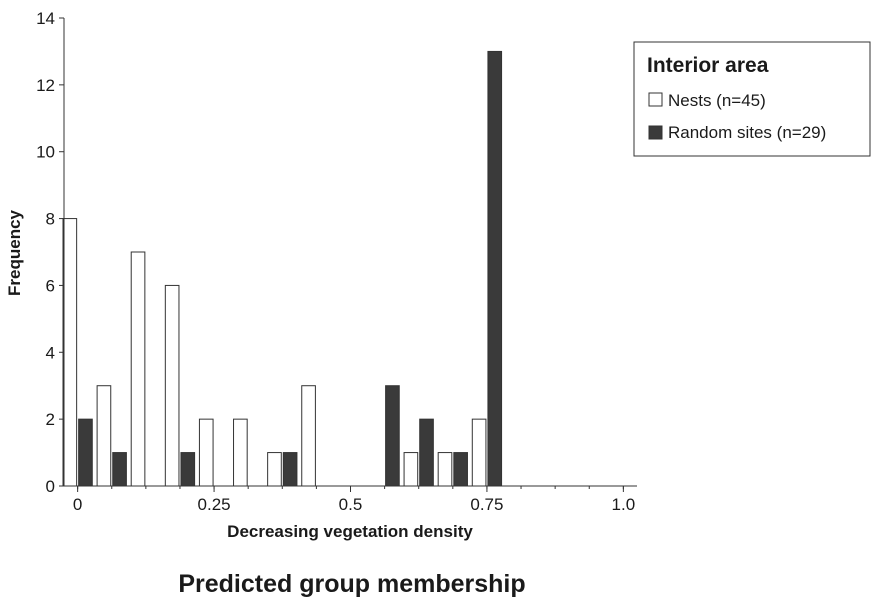 The height and width of the screenshot is (606, 874). I want to click on y-tick-label: 12, so click(45, 85).